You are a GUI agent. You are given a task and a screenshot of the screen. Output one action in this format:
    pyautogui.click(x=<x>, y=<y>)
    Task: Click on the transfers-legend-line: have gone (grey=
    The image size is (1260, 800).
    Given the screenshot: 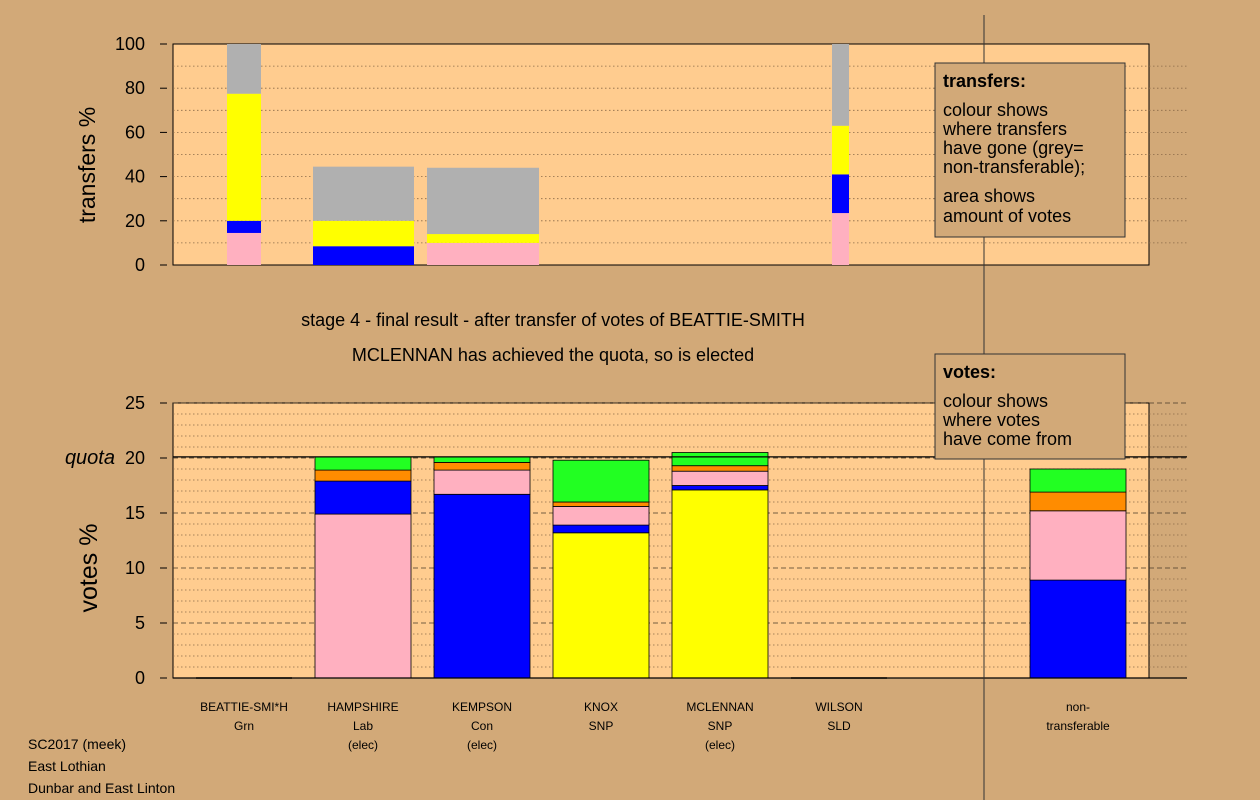 What is the action you would take?
    pyautogui.click(x=1013, y=148)
    